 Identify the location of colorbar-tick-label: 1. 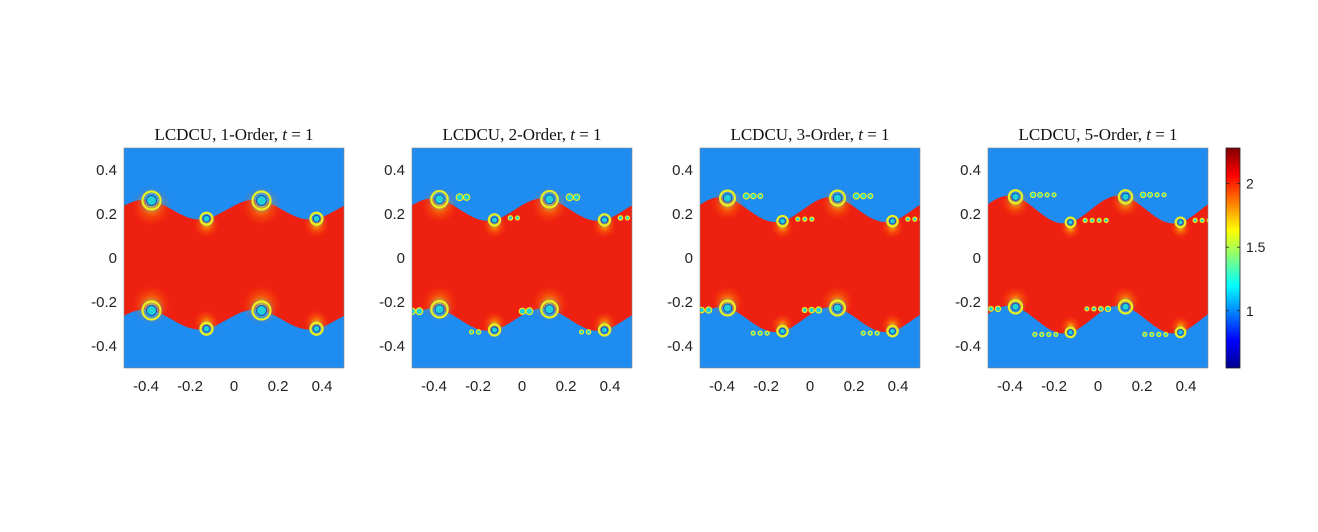
(1250, 311).